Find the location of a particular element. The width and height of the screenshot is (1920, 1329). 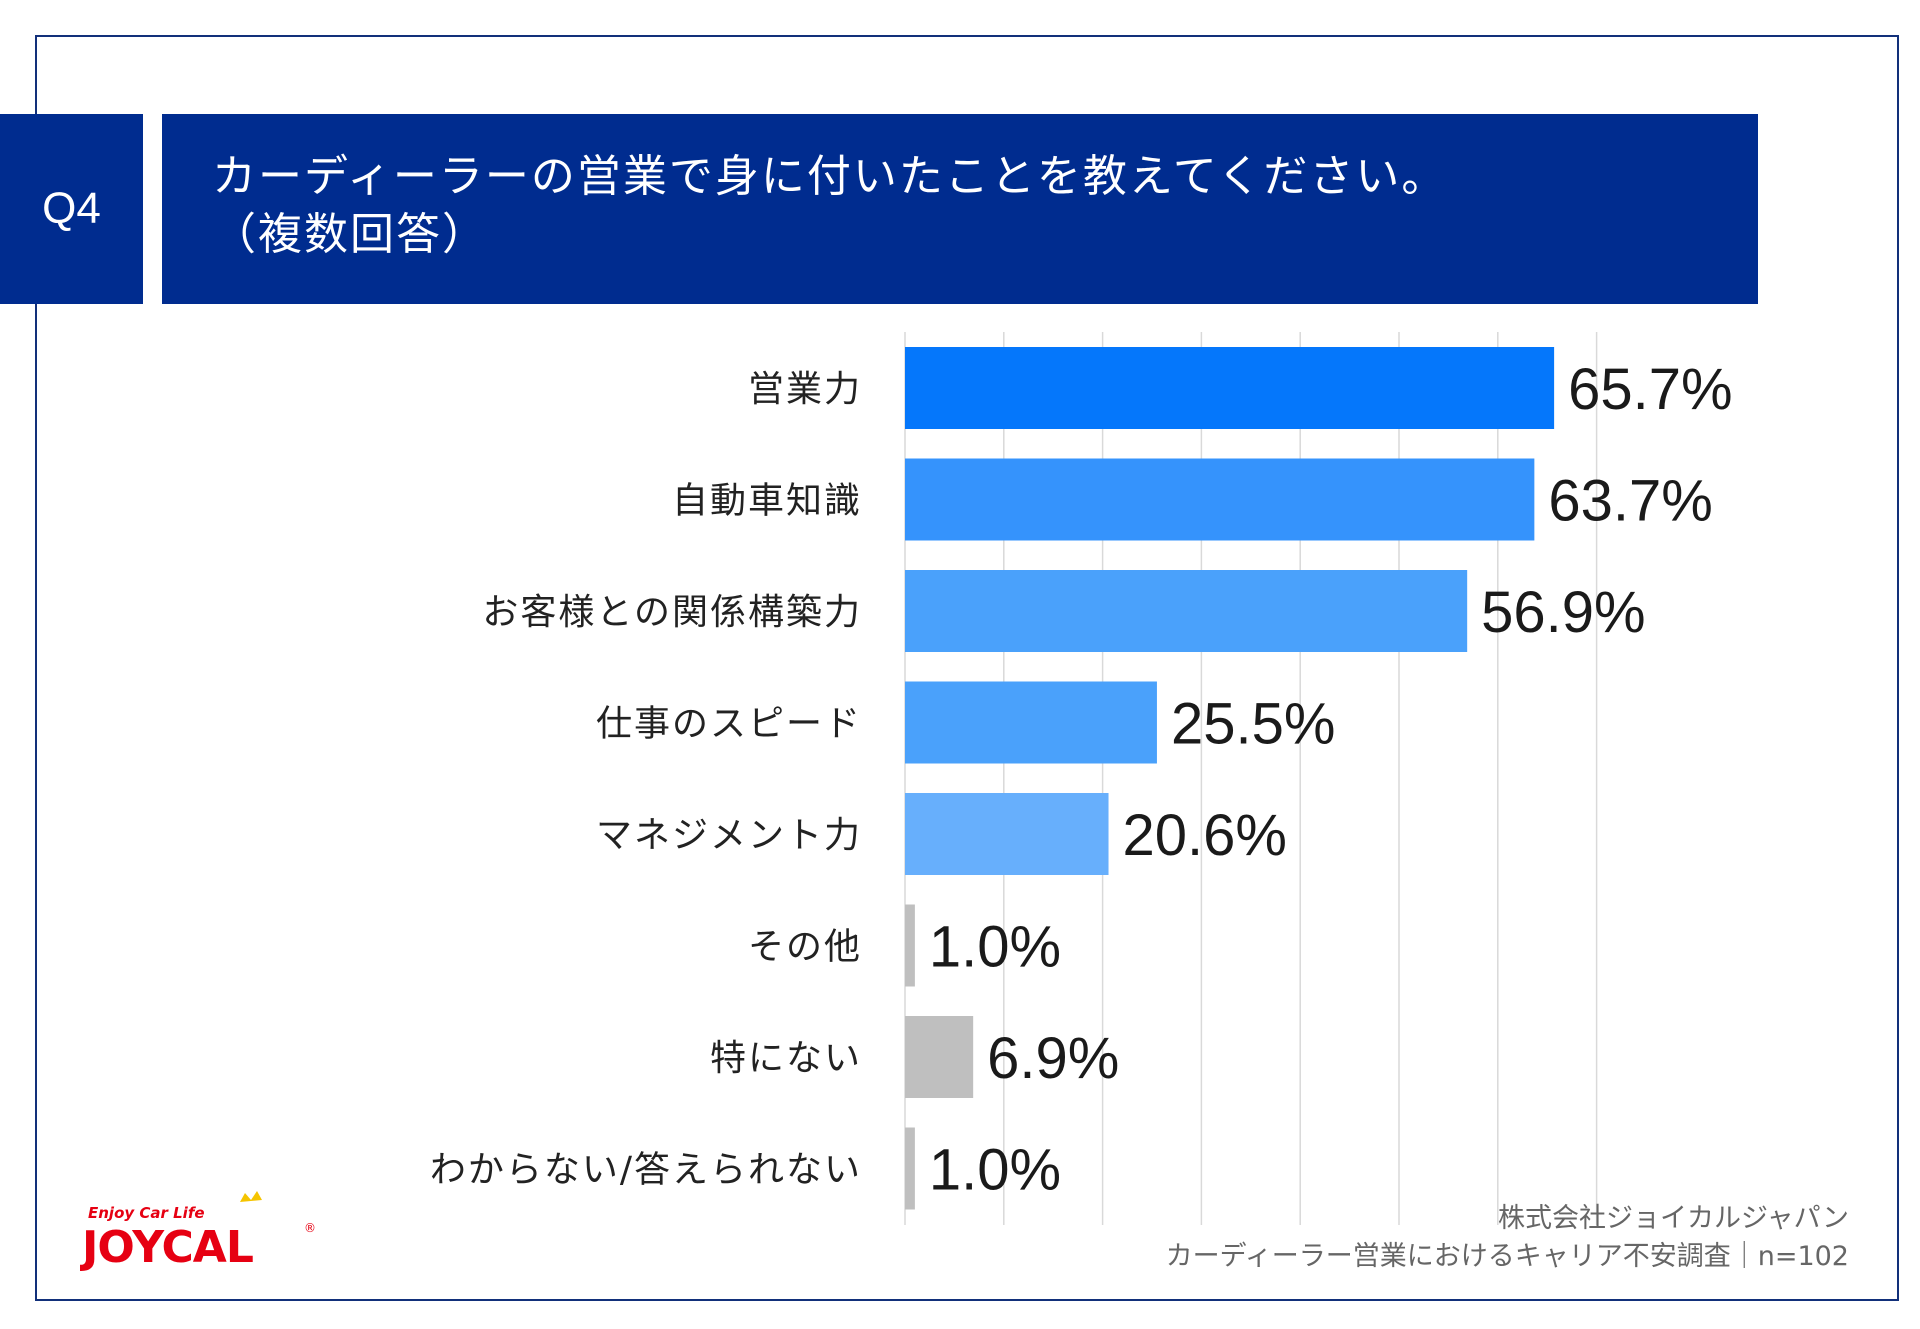

value-label: 25.5% is located at coordinates (1253, 724).